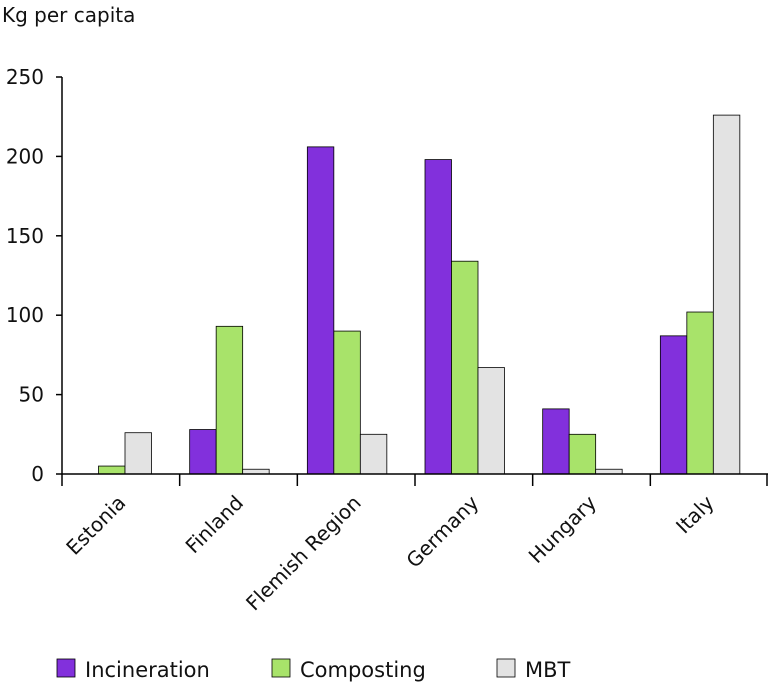  Describe the element at coordinates (25, 156) in the screenshot. I see `y-tick-label: 200` at that location.